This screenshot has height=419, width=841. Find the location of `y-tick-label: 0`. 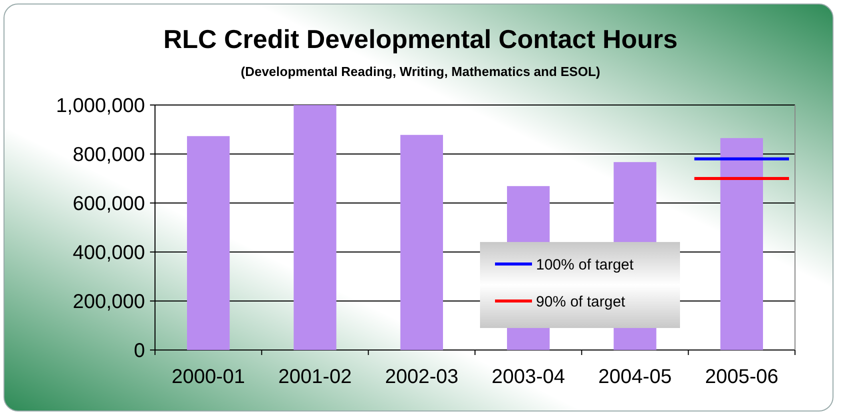

y-tick-label: 0 is located at coordinates (139, 351).